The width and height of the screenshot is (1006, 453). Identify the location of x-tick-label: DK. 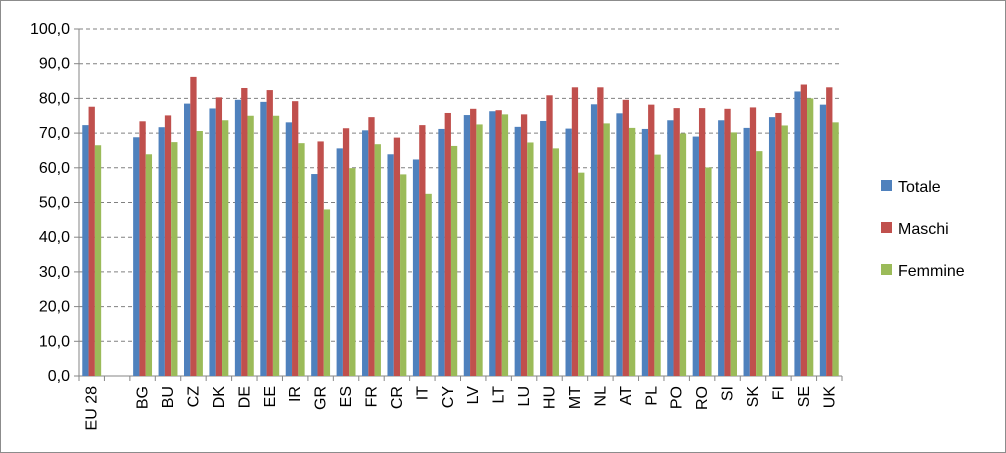
(219, 397).